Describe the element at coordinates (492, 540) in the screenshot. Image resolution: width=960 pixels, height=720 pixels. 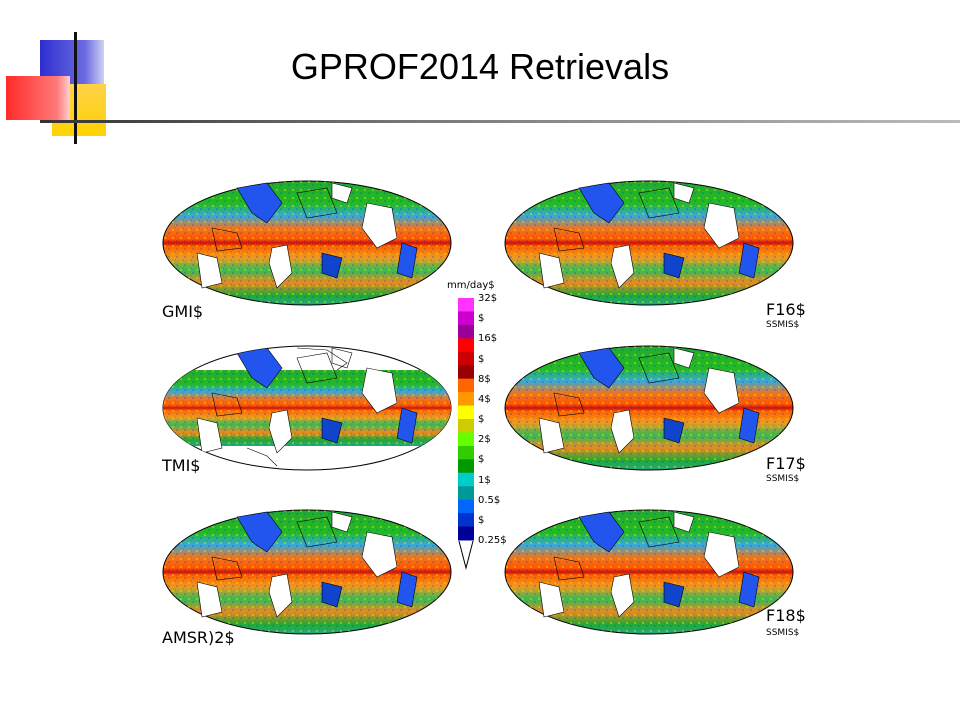
I see `colorbar-tick-label: 0.25$` at that location.